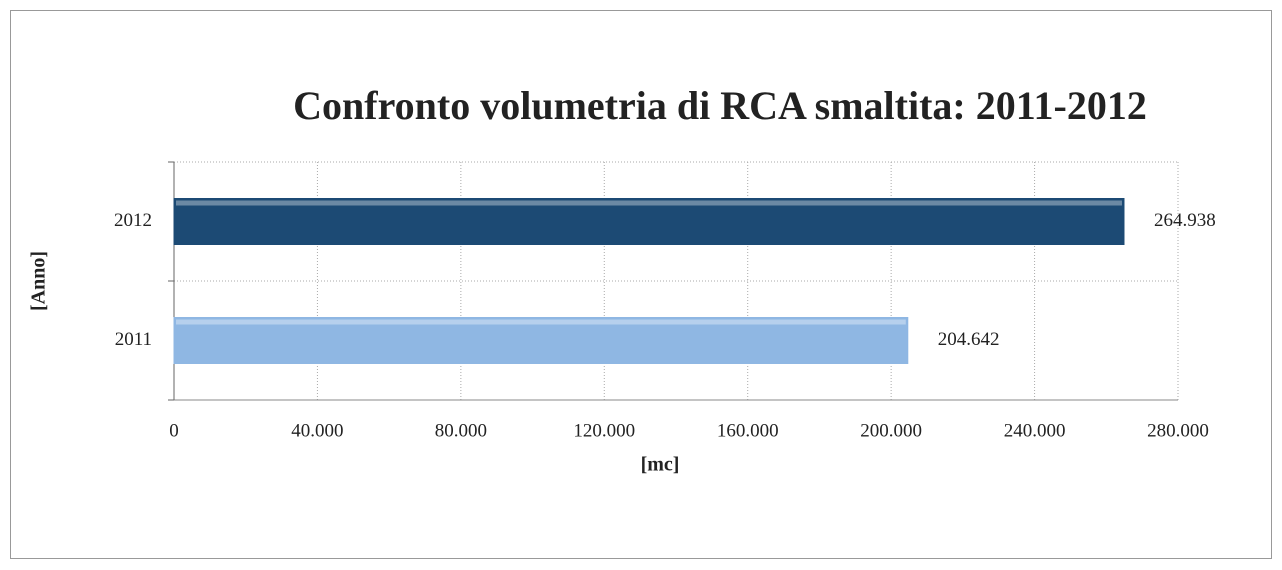 The height and width of the screenshot is (570, 1282). I want to click on x-tick-label: 80.000, so click(461, 430).